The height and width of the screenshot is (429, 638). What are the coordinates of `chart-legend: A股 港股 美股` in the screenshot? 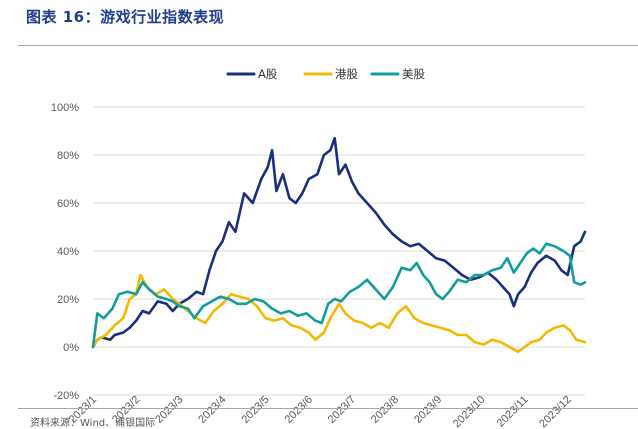 It's located at (325, 74).